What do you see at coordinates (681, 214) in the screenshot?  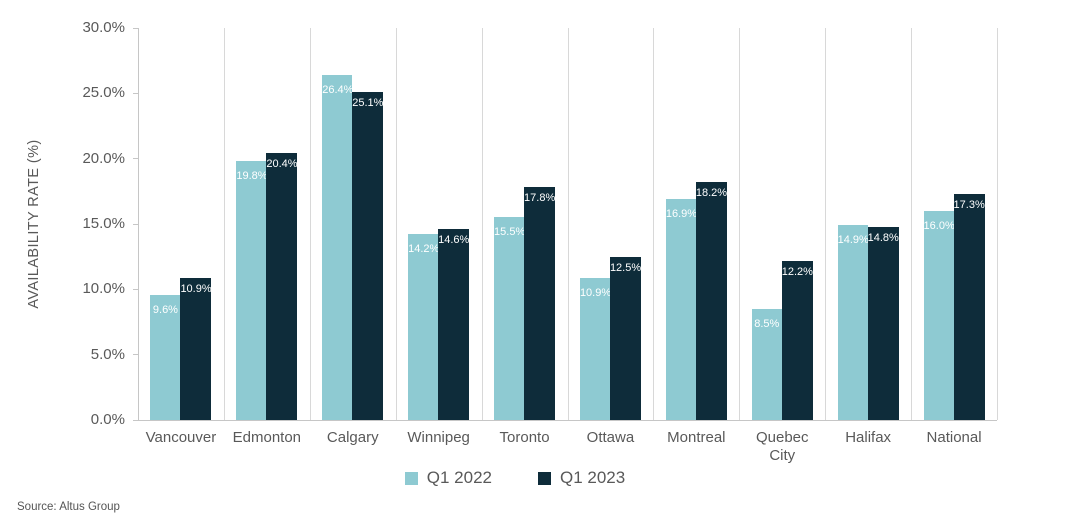 I see `bar-value-label: 16.9%` at bounding box center [681, 214].